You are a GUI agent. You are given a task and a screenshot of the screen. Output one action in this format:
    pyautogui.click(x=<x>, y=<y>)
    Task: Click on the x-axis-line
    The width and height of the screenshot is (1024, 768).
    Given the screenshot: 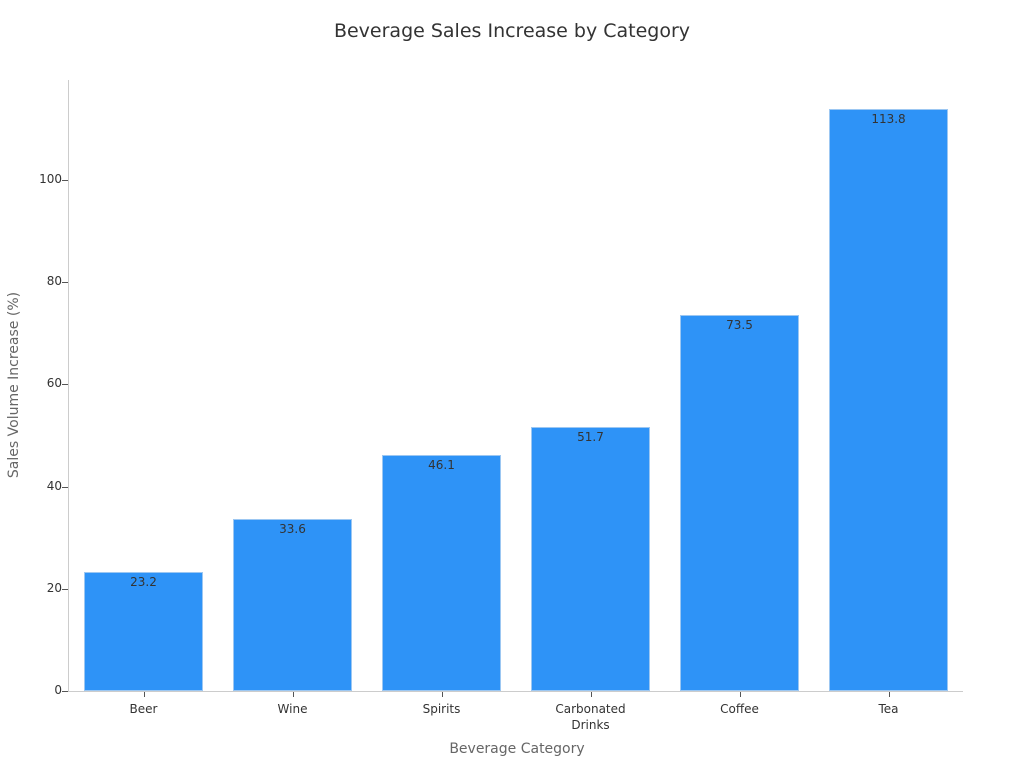 What is the action you would take?
    pyautogui.click(x=515, y=691)
    